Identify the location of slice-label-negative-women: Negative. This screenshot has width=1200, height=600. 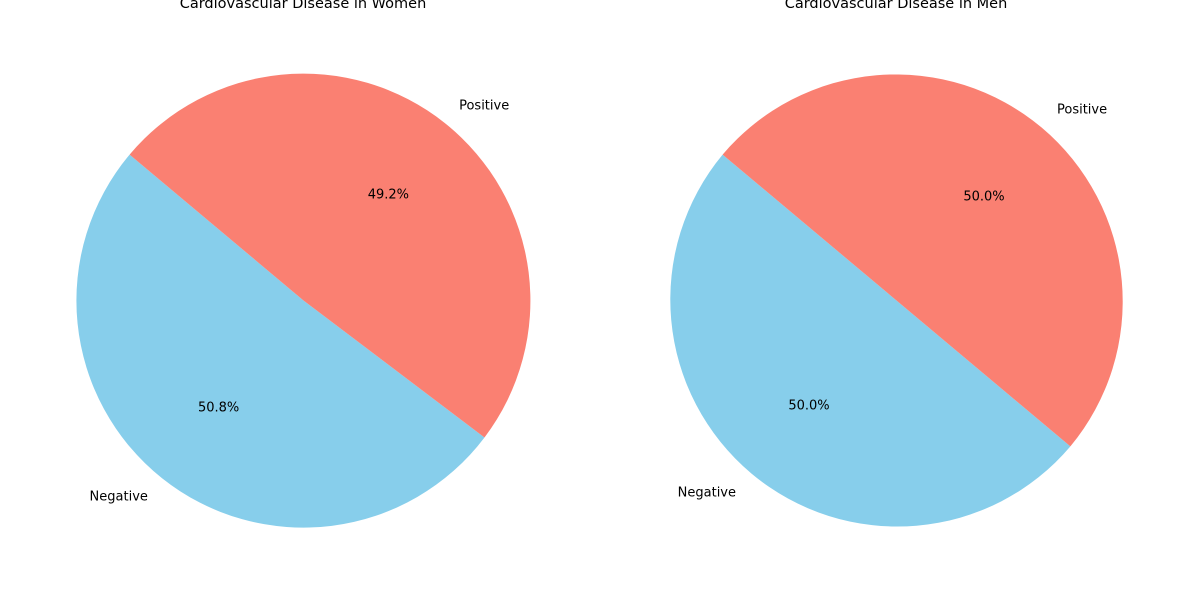
(119, 496).